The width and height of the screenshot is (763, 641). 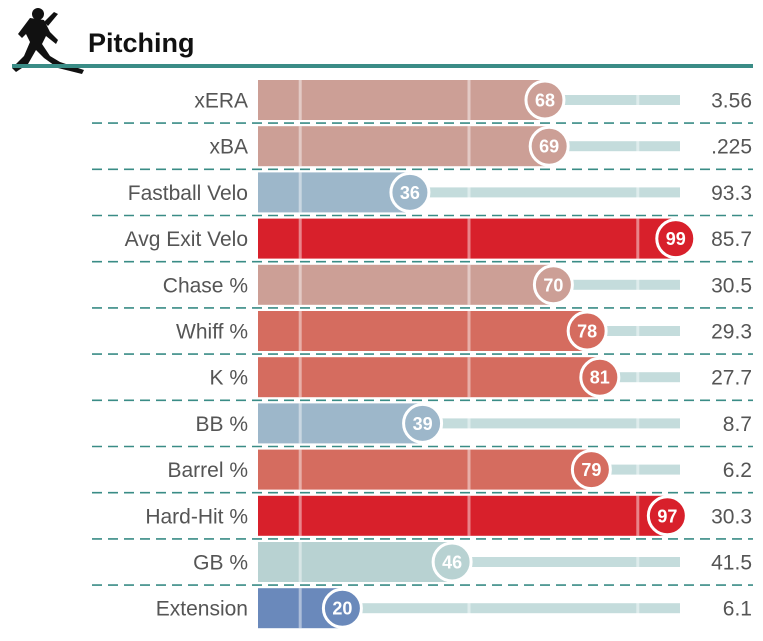 I want to click on row-hard-hit: 97 Hard-Hit % 30.3, so click(x=422, y=517).